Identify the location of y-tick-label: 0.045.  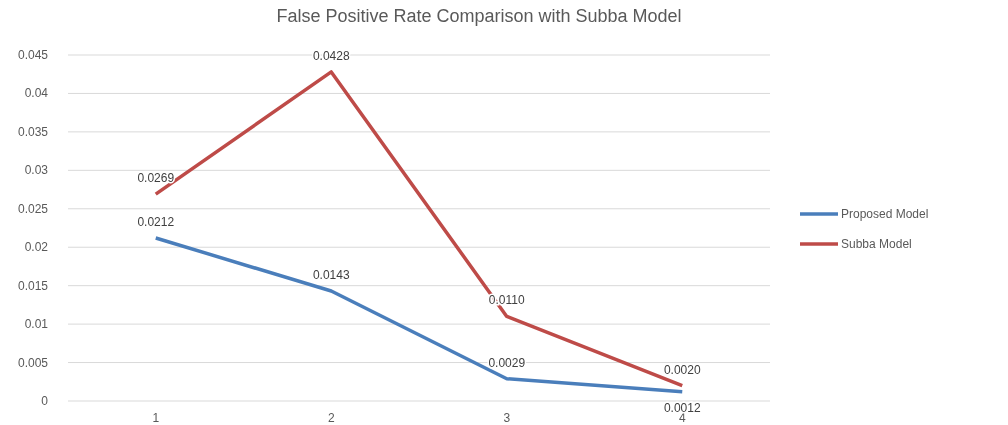
(33, 55).